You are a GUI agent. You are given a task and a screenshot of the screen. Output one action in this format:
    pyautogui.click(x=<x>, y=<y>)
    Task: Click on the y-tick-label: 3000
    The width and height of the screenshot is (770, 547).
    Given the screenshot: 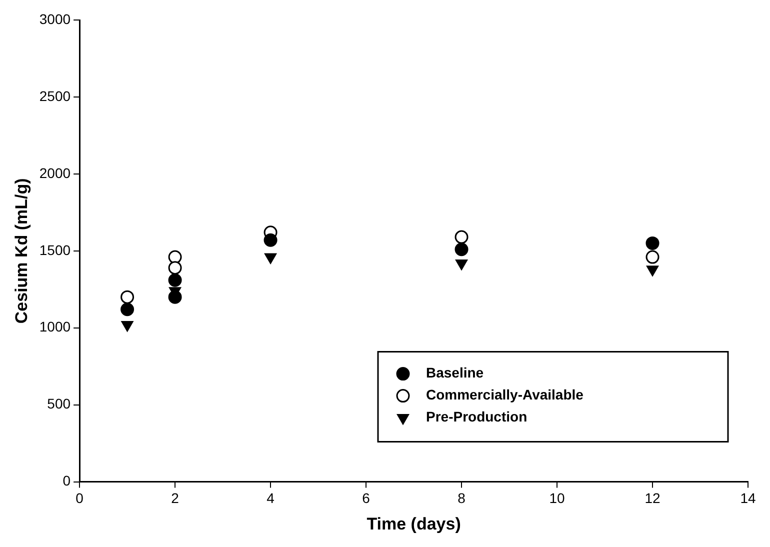 What is the action you would take?
    pyautogui.click(x=55, y=18)
    